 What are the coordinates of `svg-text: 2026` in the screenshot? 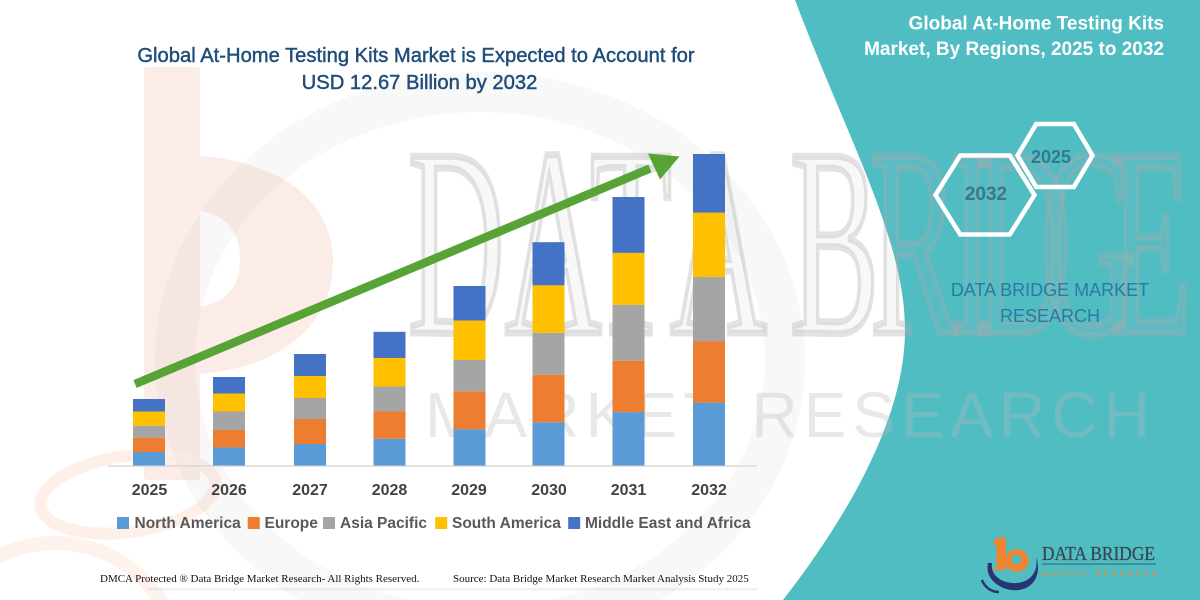 It's located at (229, 490).